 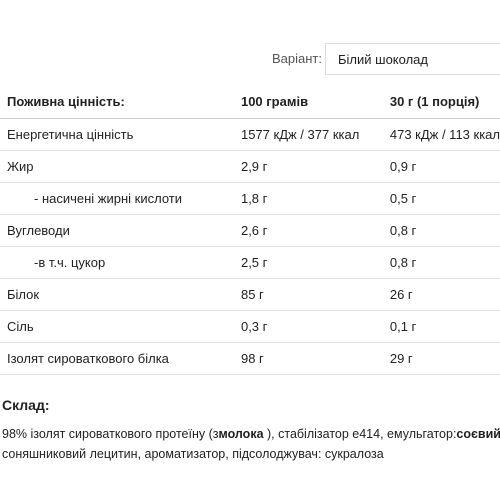 I want to click on value-per-serving: 0,5 г, so click(x=444, y=198).